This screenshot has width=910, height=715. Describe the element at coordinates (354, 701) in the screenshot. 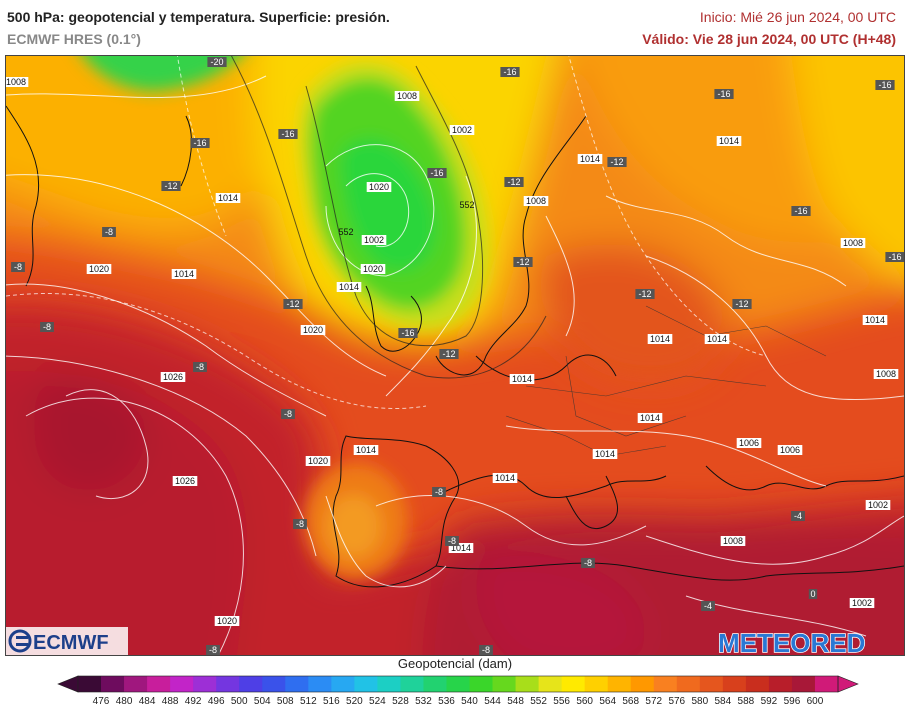

I see `colorbar-tick-label: 520` at that location.